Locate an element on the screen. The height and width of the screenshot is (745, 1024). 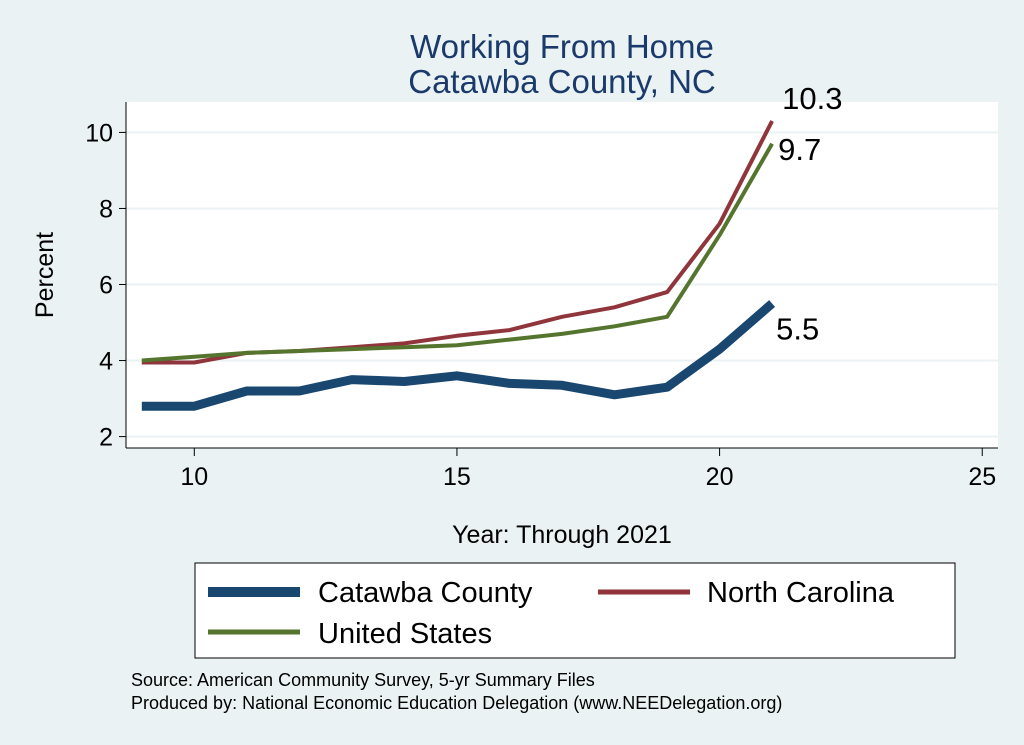
legend-box is located at coordinates (575, 610).